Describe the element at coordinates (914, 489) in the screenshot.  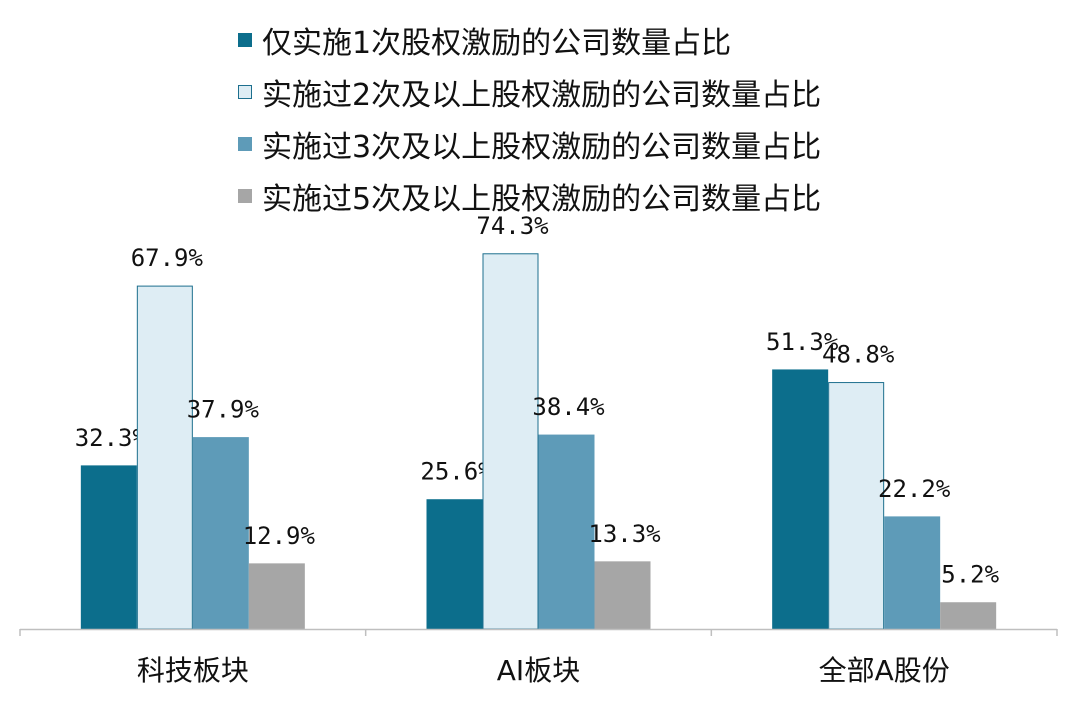
I see `data-label-series-3-cat-3: 22.2%` at that location.